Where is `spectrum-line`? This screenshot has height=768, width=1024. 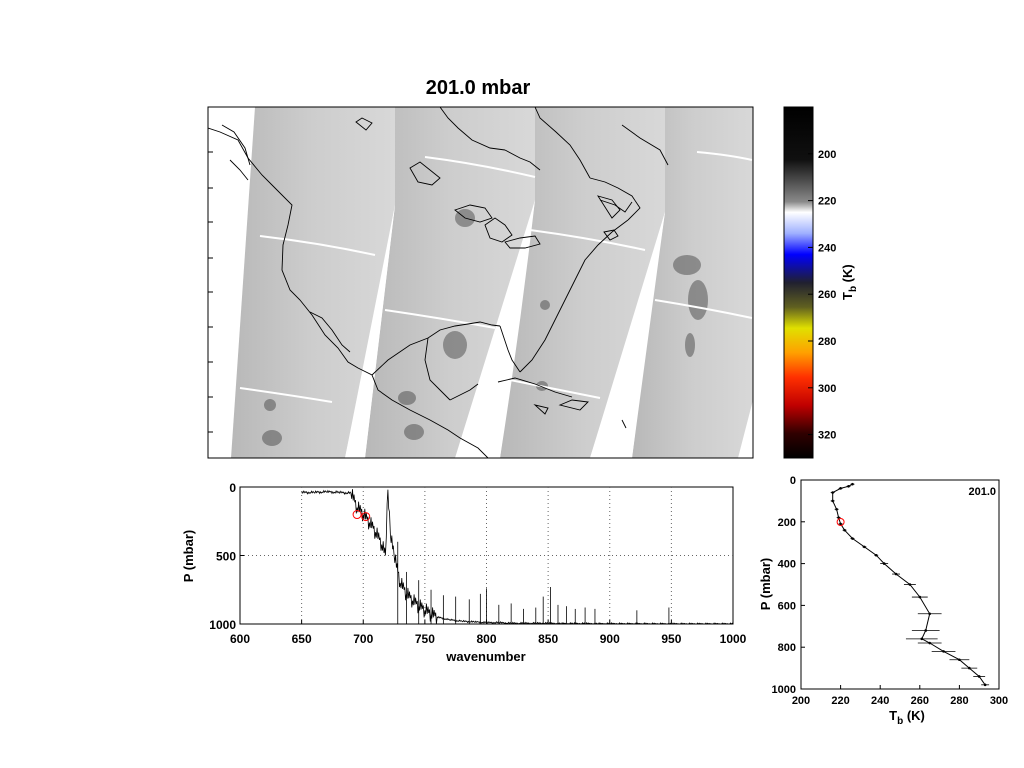 spectrum-line is located at coordinates (517, 557).